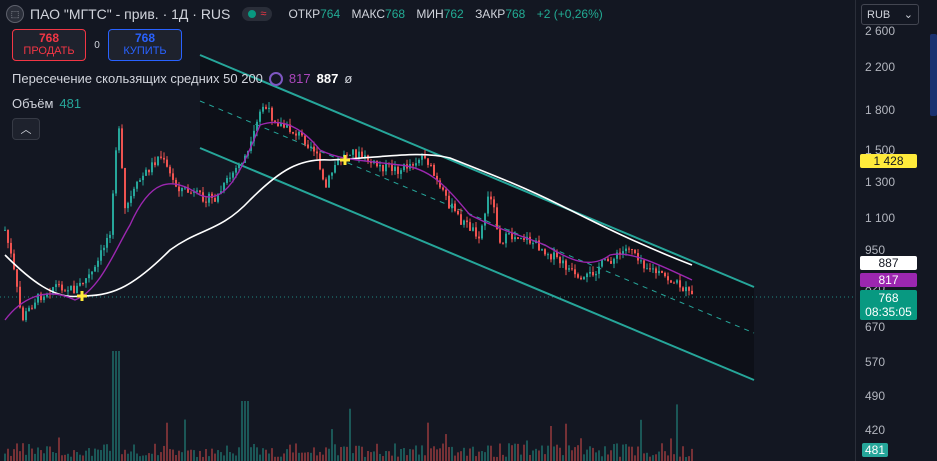 The image size is (937, 461). Describe the element at coordinates (933, 75) in the screenshot. I see `scrollbar` at that location.